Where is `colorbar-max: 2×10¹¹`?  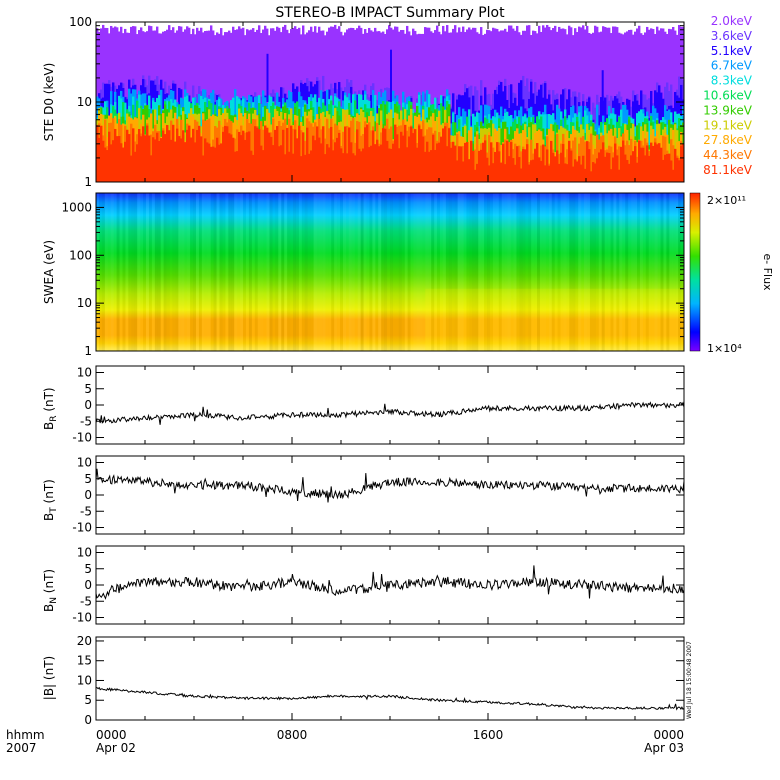
colorbar-max: 2×10¹¹ is located at coordinates (726, 200).